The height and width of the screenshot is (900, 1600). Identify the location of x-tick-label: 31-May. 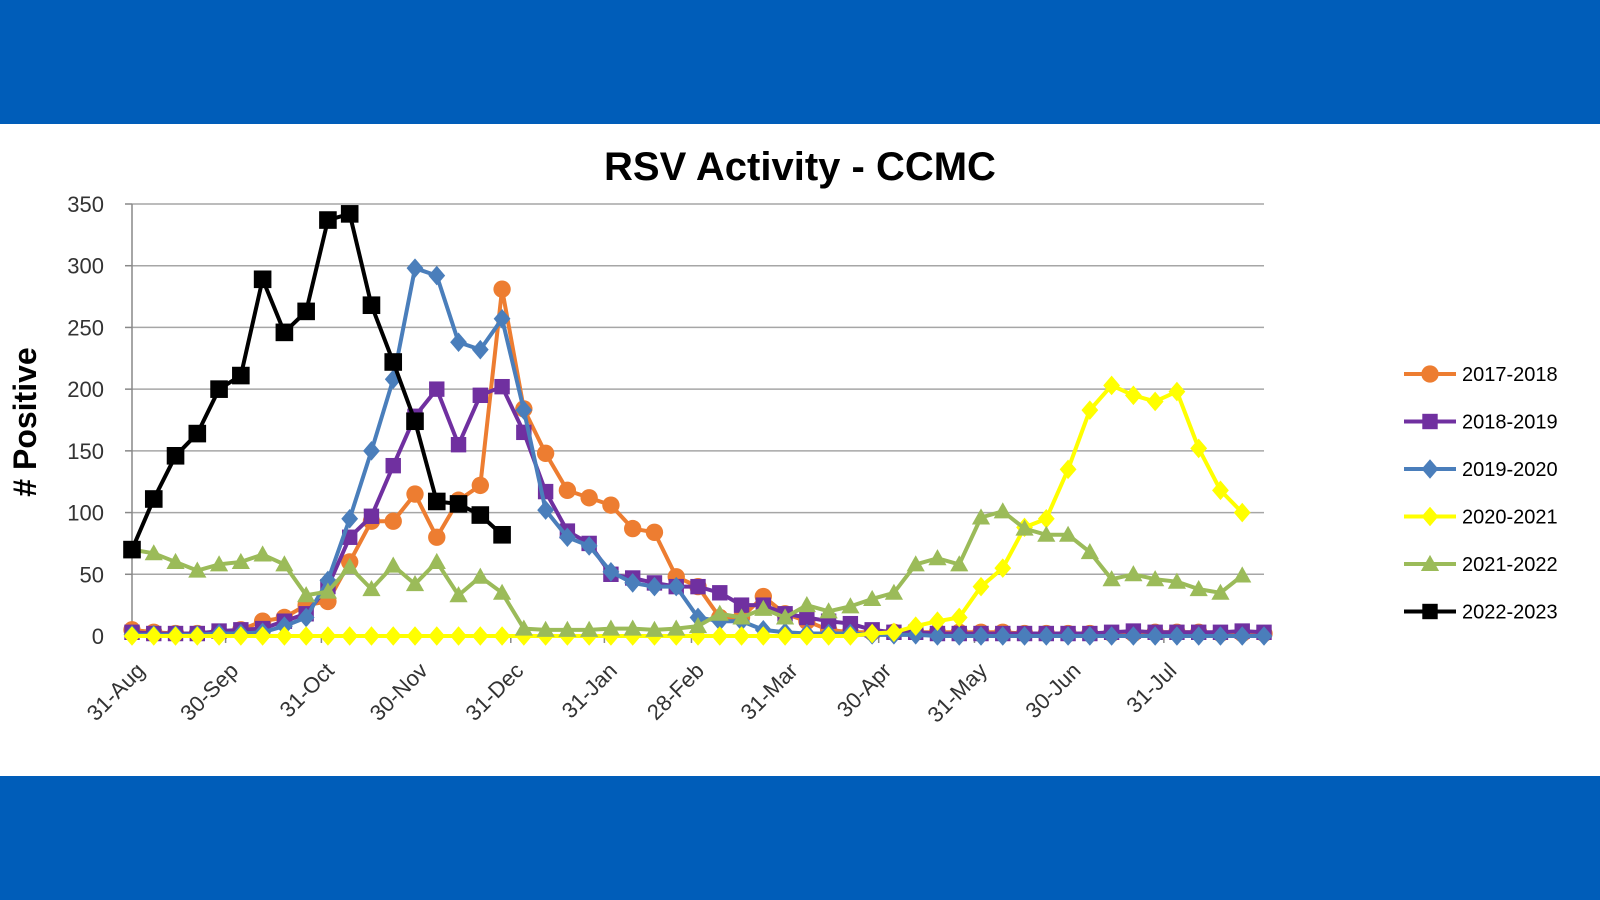
(957, 693).